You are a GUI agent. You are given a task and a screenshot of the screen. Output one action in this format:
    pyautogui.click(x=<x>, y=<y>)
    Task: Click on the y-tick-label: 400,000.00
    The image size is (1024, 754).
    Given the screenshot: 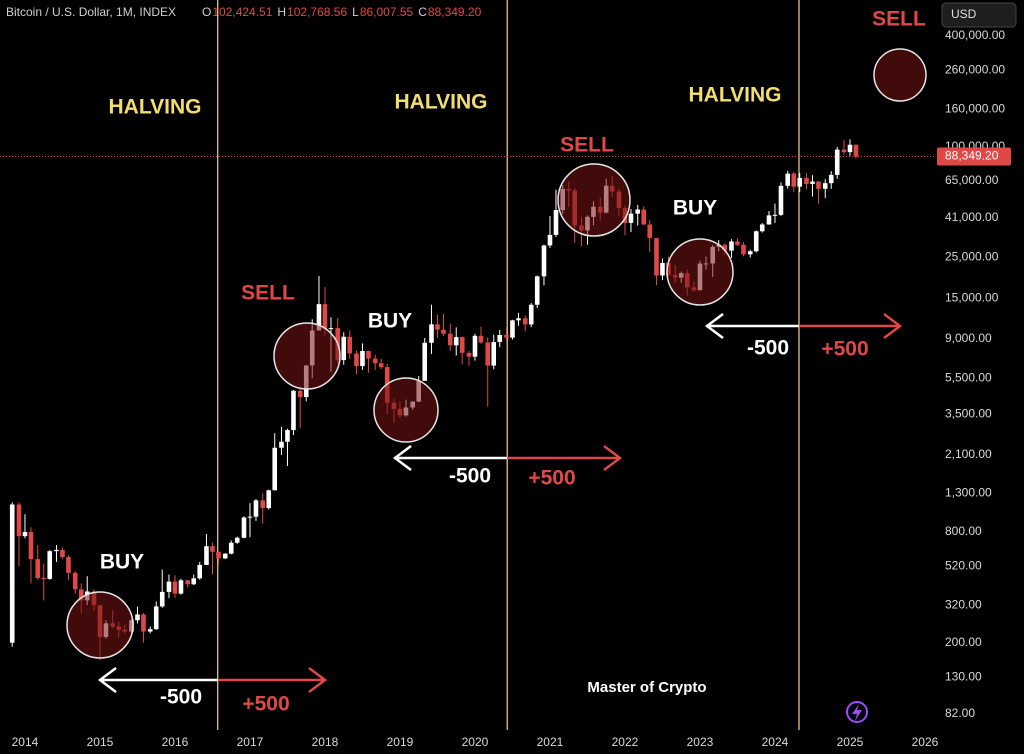 What is the action you would take?
    pyautogui.click(x=975, y=35)
    